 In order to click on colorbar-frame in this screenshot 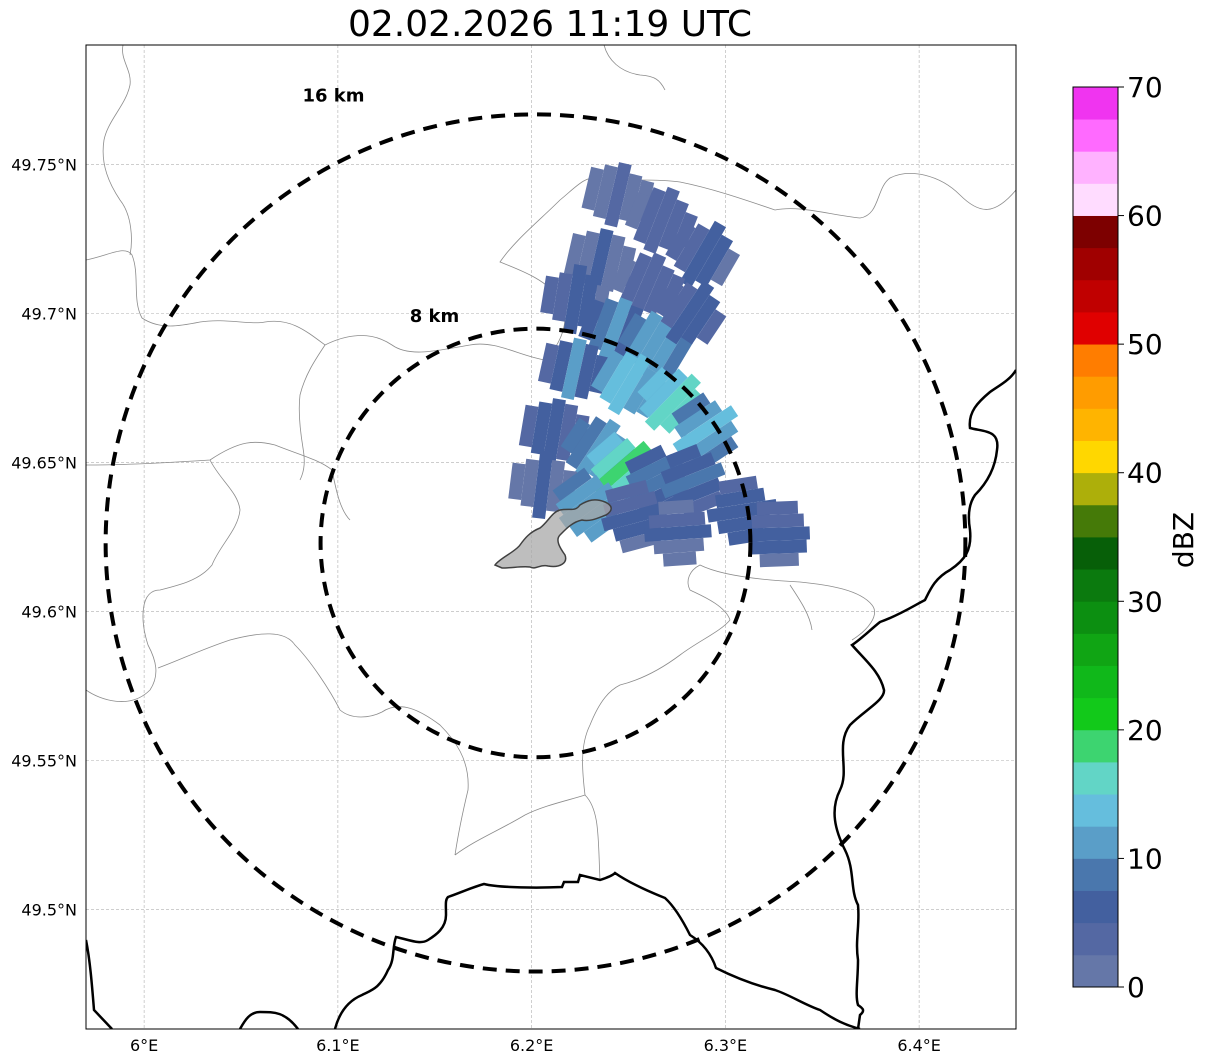, I will do `click(1095, 537)`.